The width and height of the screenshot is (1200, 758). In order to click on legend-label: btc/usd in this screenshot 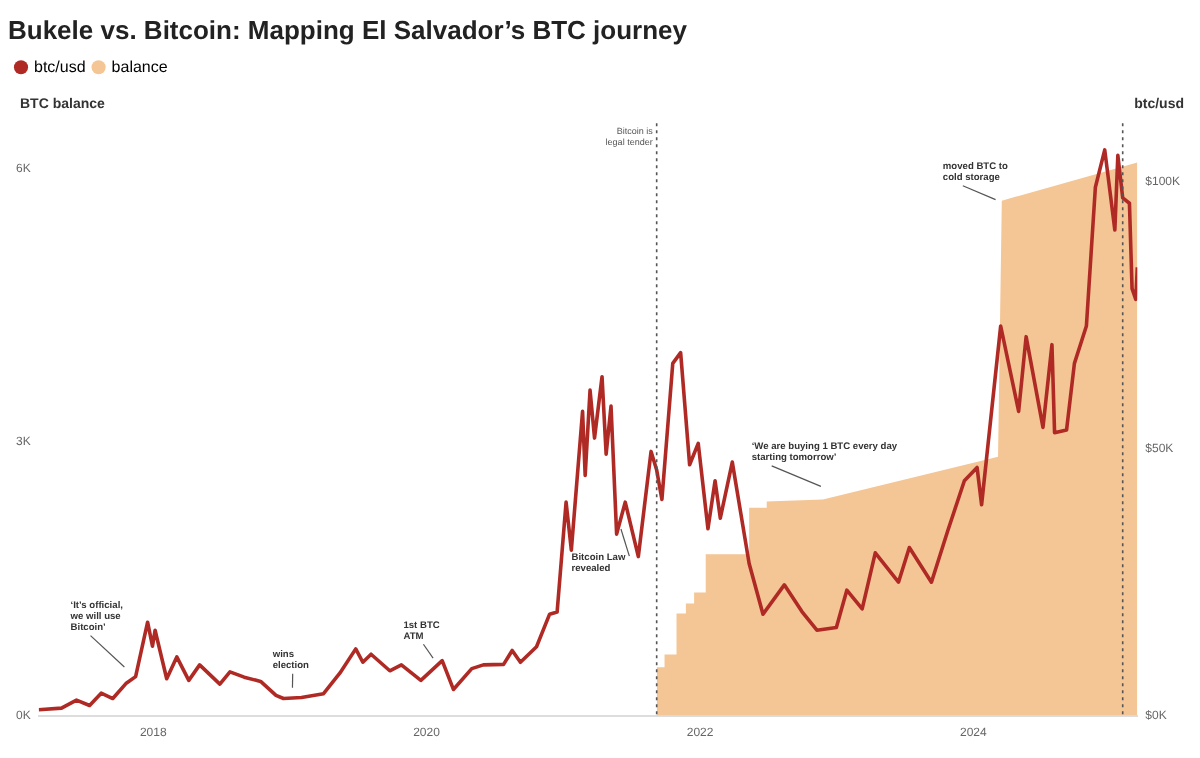, I will do `click(60, 66)`.